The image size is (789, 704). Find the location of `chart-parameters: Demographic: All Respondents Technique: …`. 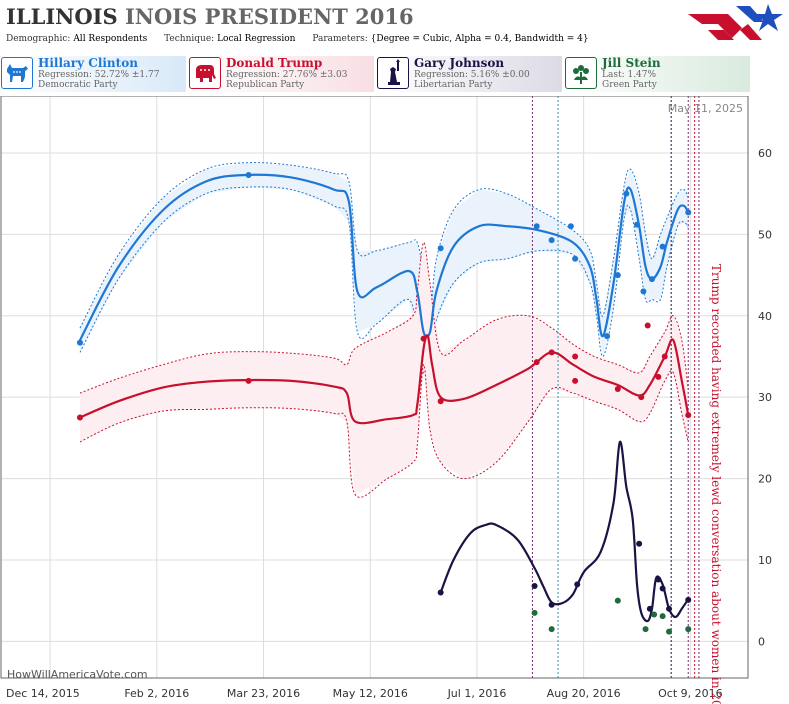

chart-parameters: Demographic: All Respondents Technique: … is located at coordinates (304, 39).